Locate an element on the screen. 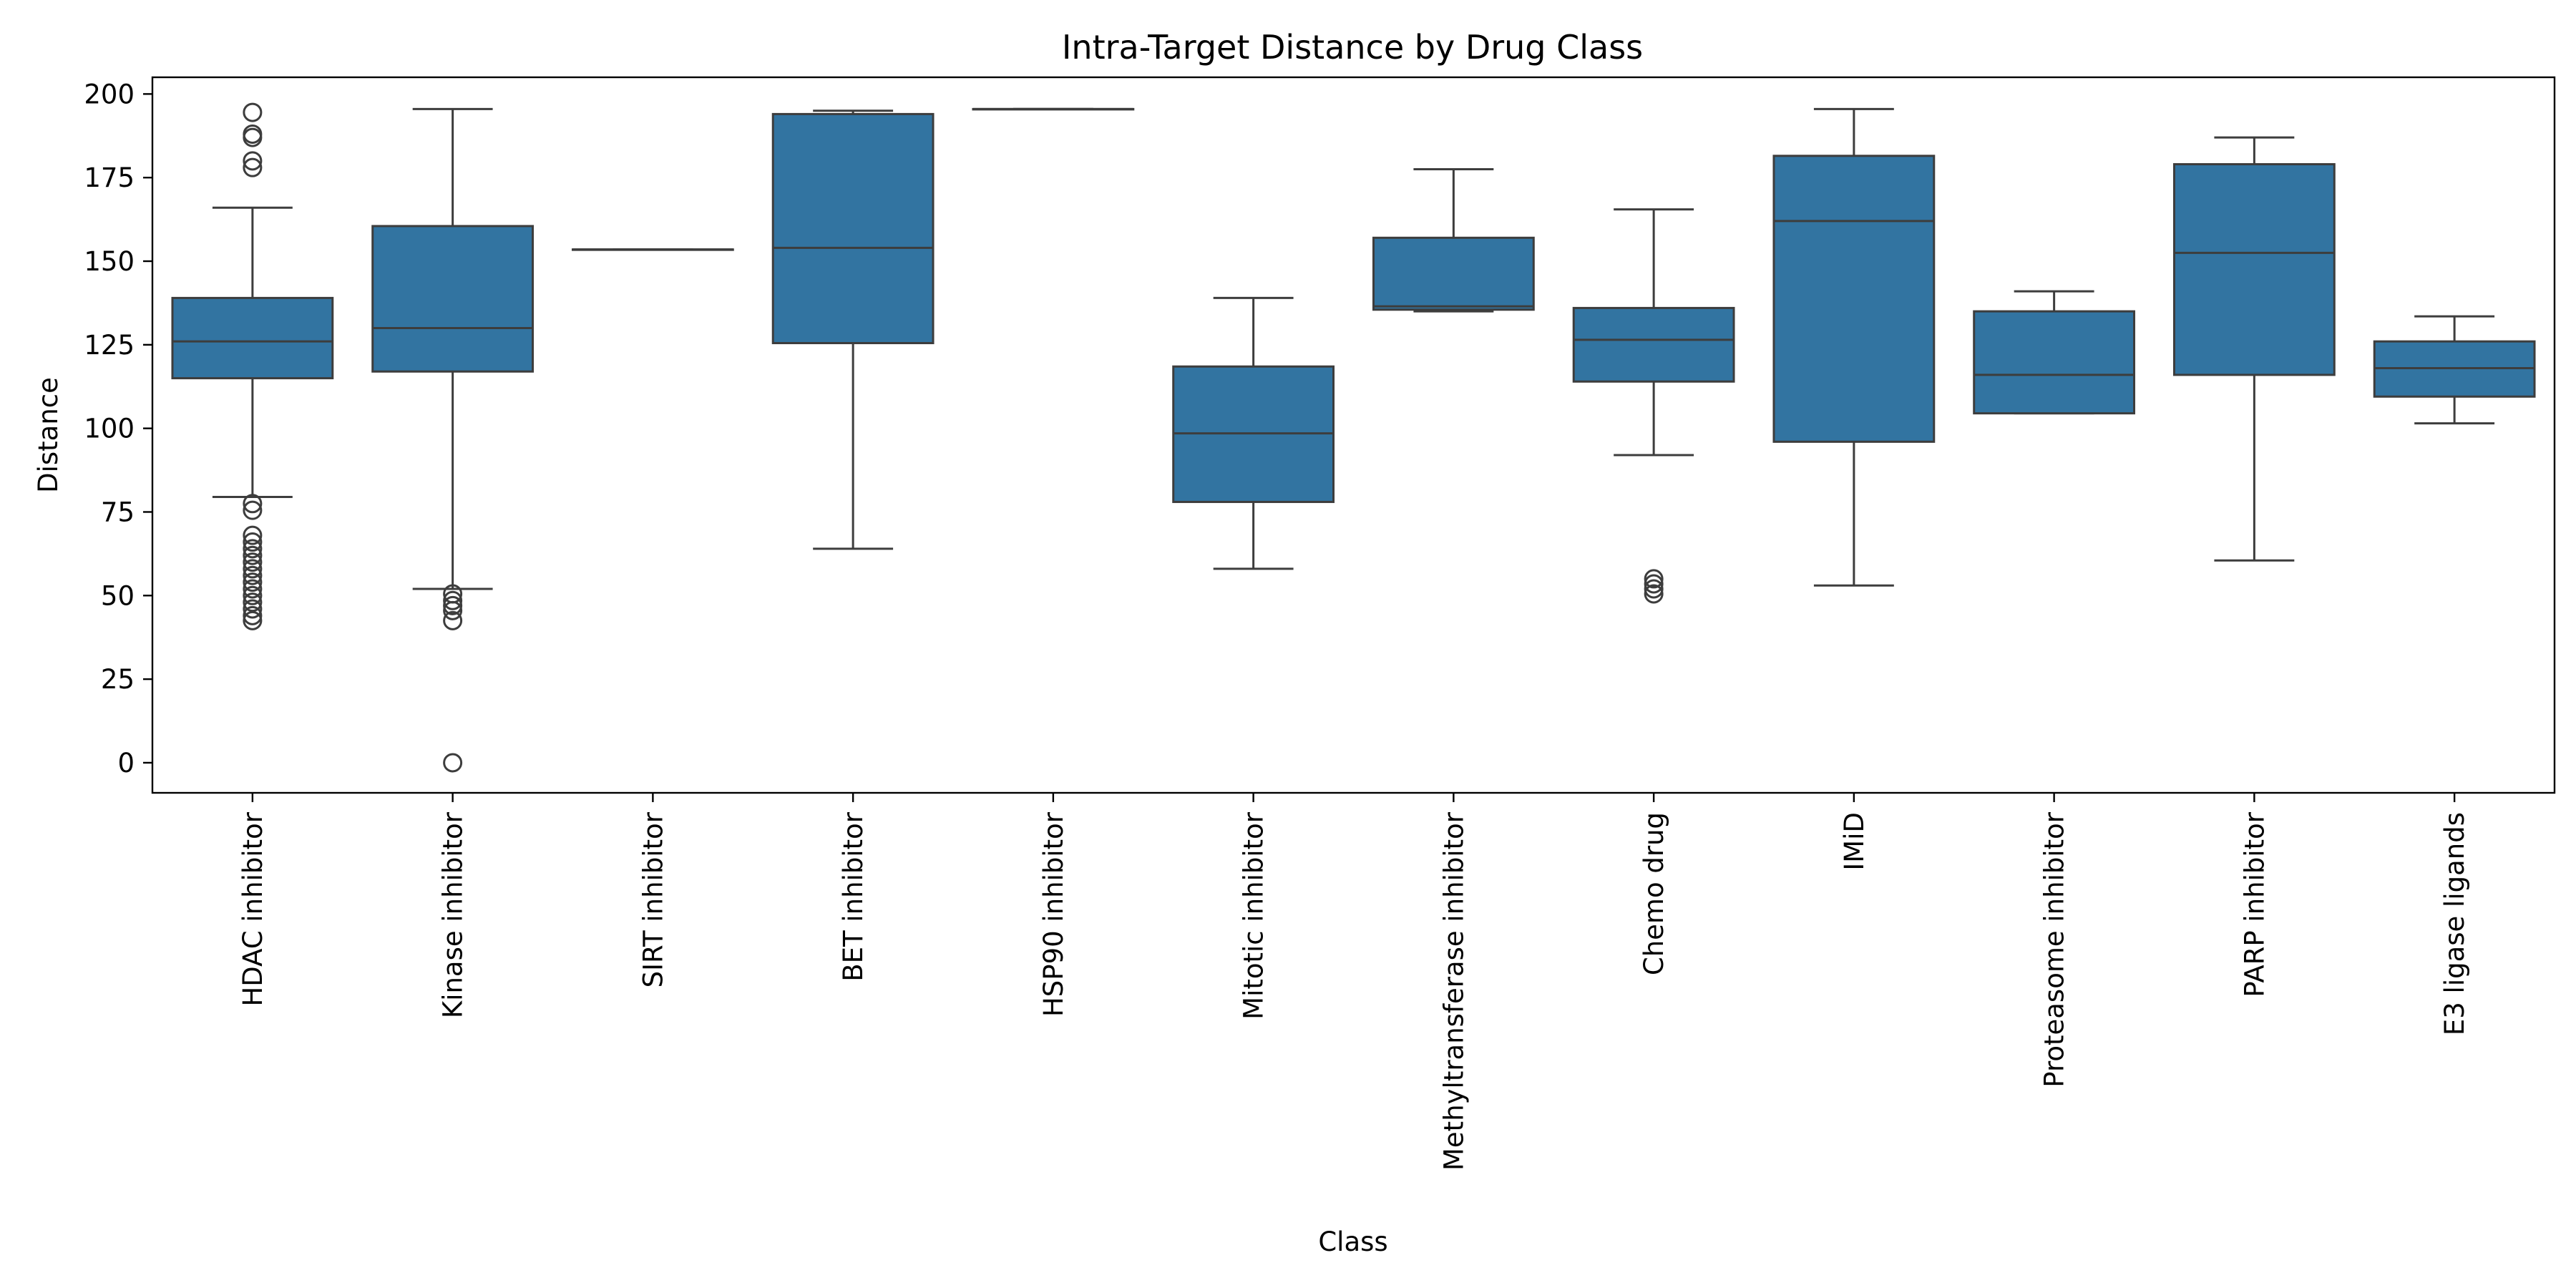  x-tick-label: HDAC inhibitor is located at coordinates (253, 908).